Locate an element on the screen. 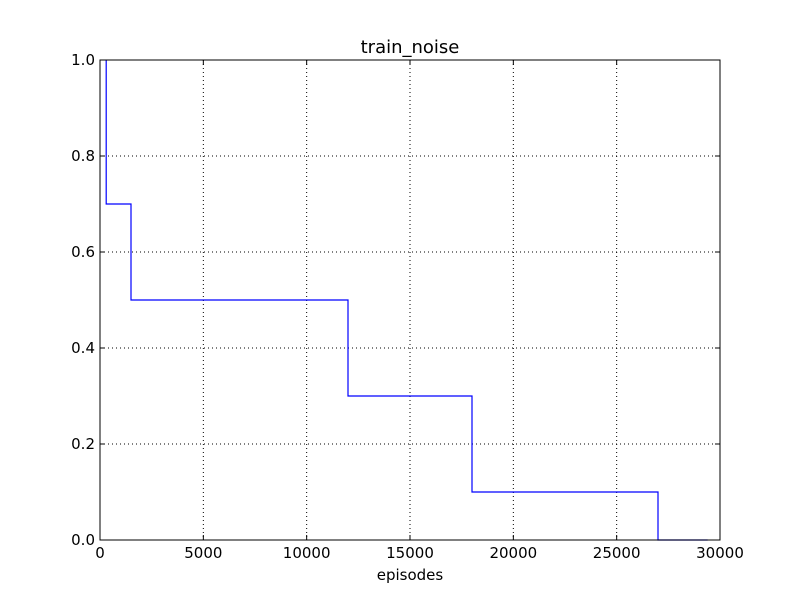  x-tick-label: 15000 is located at coordinates (410, 553).